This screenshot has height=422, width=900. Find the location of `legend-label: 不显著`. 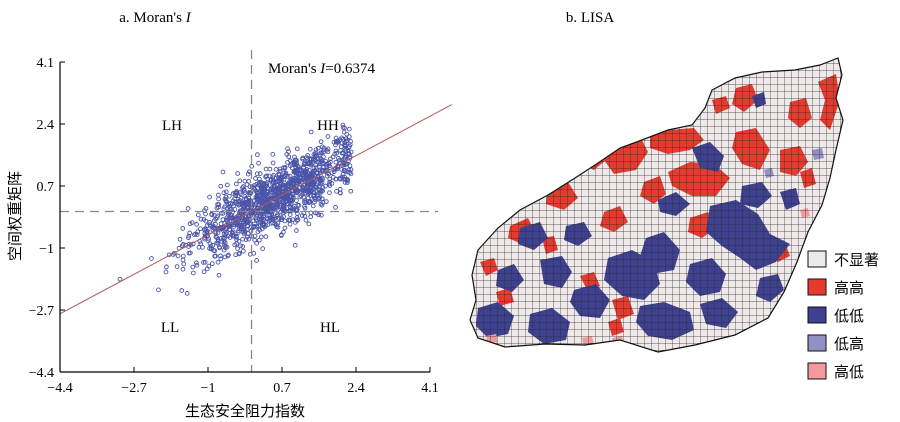

legend-label: 不显著 is located at coordinates (856, 260).